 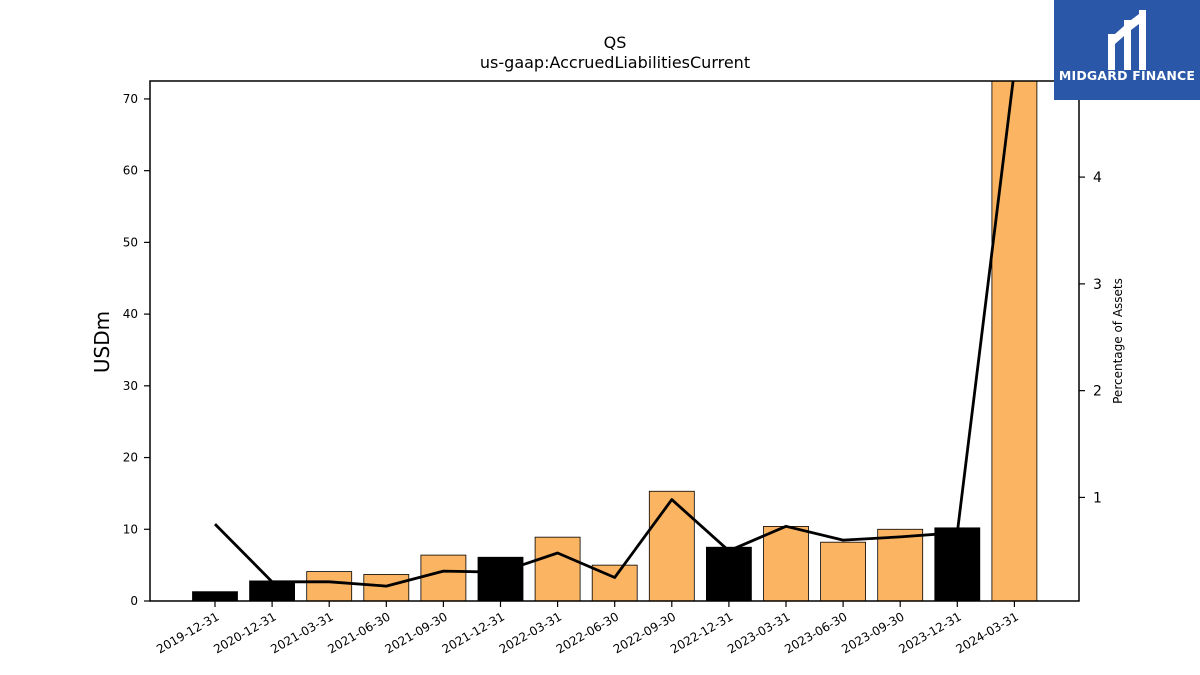 I want to click on midgard-logo-icon, so click(x=1127, y=40).